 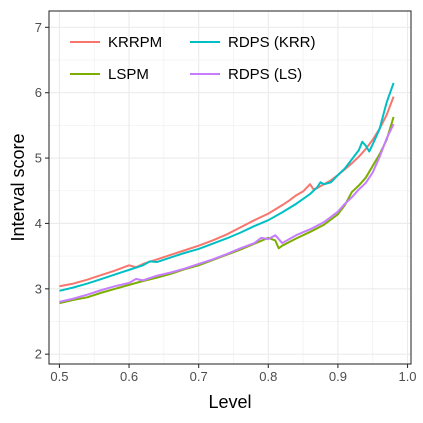 What do you see at coordinates (38, 158) in the screenshot?
I see `y-tick-label: 5` at bounding box center [38, 158].